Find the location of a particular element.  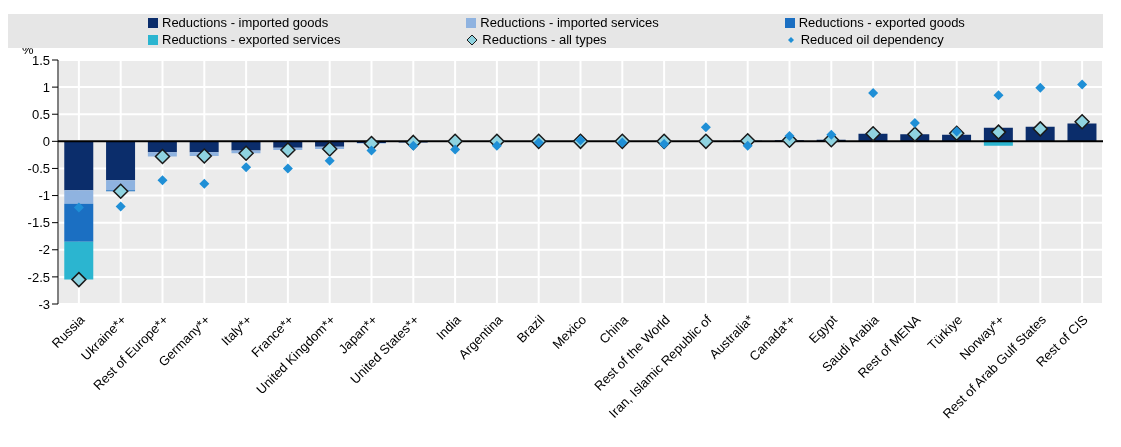

legend-label: Reduced oil dependency is located at coordinates (872, 39).